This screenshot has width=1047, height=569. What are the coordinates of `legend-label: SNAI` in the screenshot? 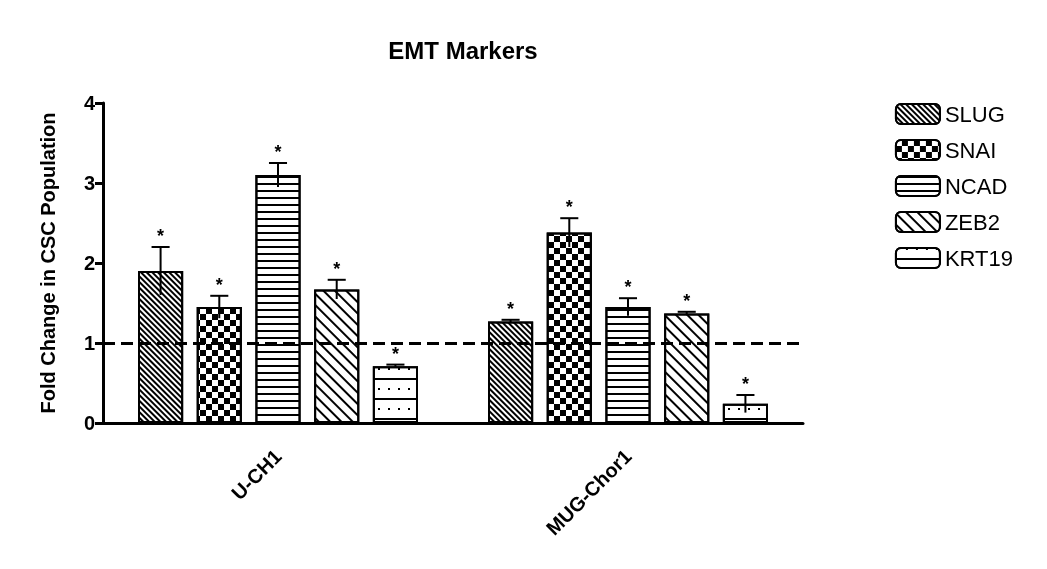 It's located at (970, 150).